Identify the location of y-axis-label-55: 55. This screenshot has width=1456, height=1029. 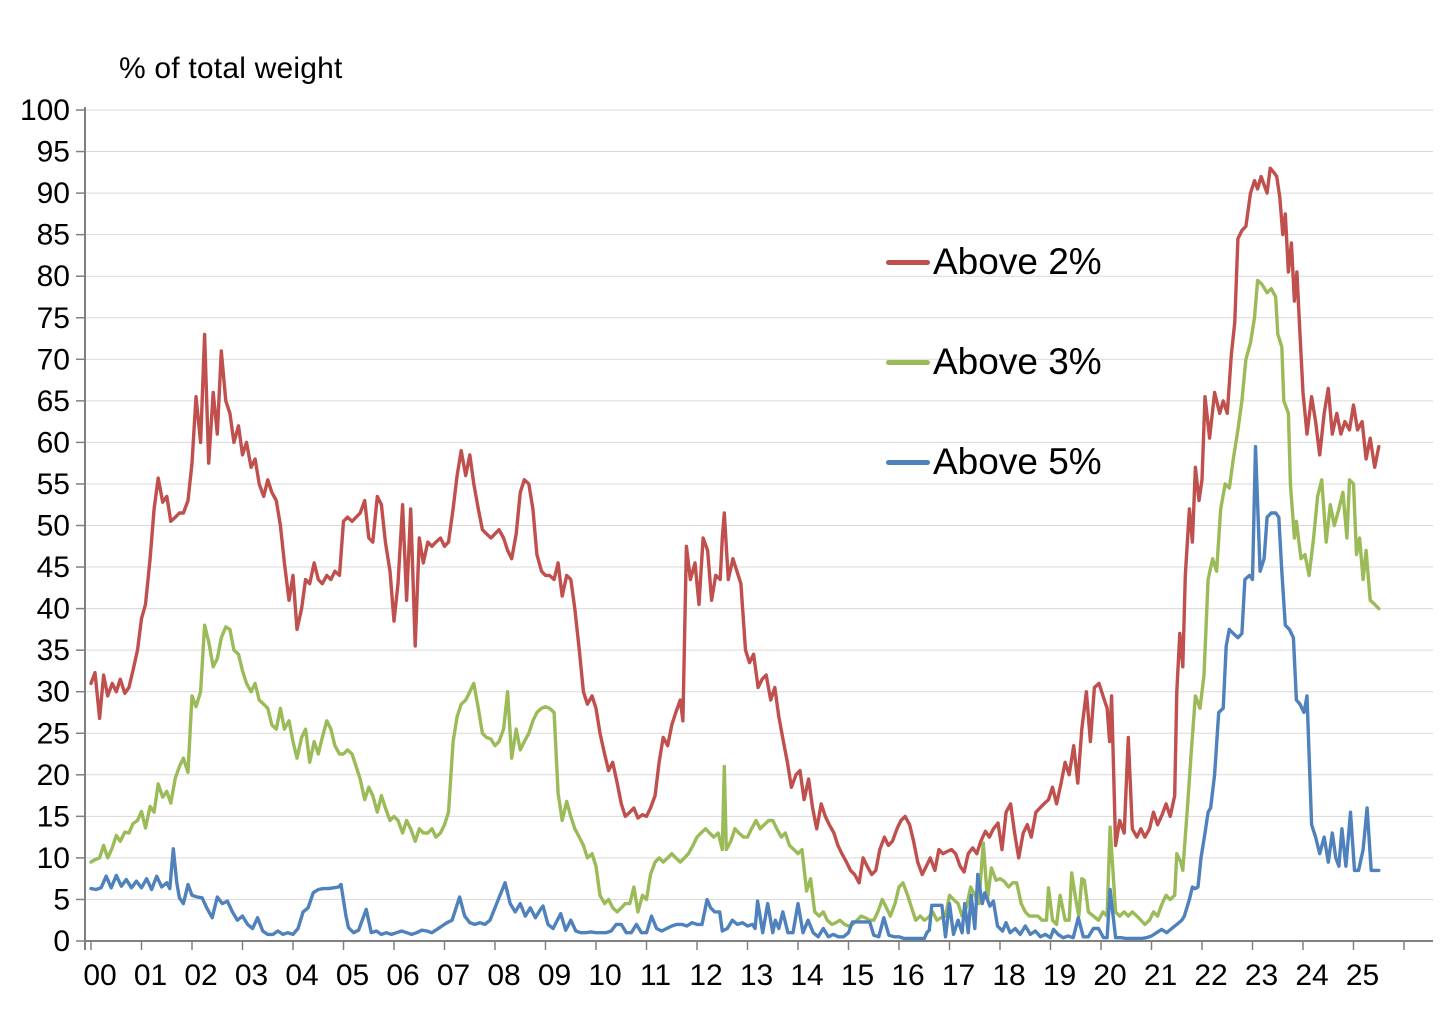
(53, 484).